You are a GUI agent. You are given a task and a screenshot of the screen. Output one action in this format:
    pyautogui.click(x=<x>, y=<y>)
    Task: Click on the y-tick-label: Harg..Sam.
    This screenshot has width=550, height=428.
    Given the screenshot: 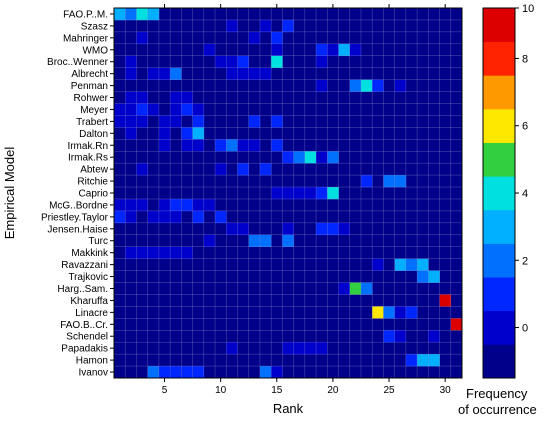 What is the action you would take?
    pyautogui.click(x=82, y=289)
    